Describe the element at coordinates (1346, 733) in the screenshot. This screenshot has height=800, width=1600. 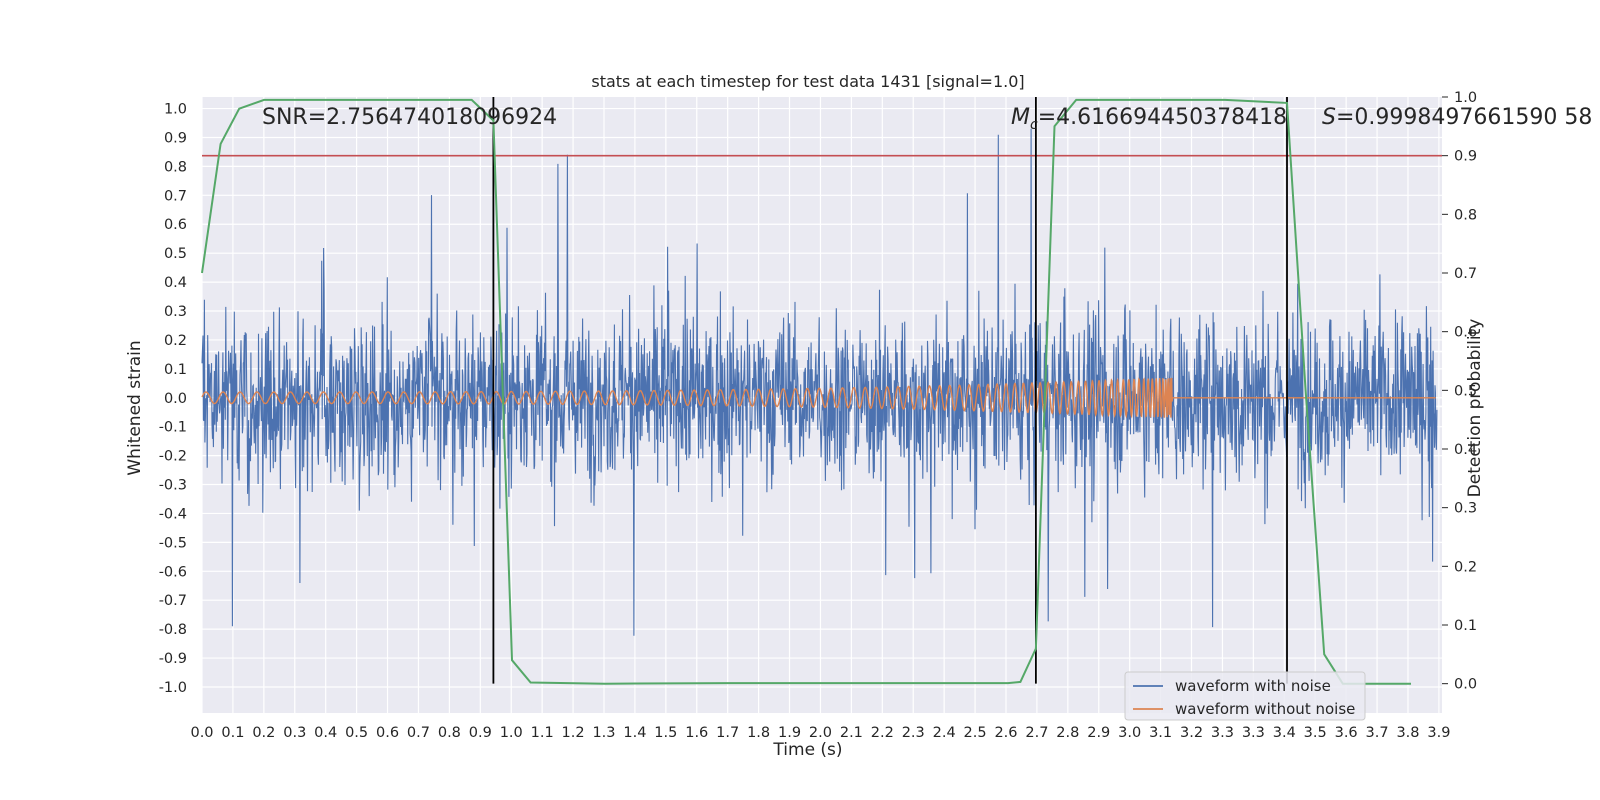
I see `x-tick-label: 3.6` at that location.